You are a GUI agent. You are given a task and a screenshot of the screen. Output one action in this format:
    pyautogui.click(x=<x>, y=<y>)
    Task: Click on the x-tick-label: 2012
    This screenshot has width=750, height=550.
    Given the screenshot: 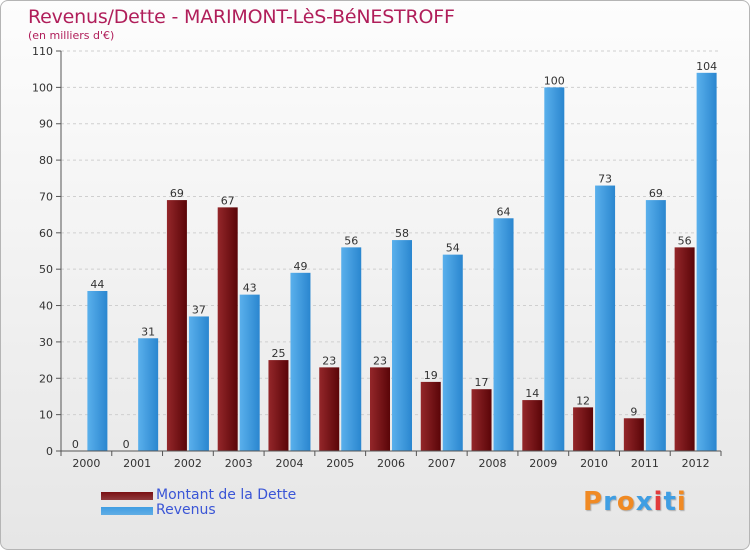 What is the action you would take?
    pyautogui.click(x=696, y=463)
    